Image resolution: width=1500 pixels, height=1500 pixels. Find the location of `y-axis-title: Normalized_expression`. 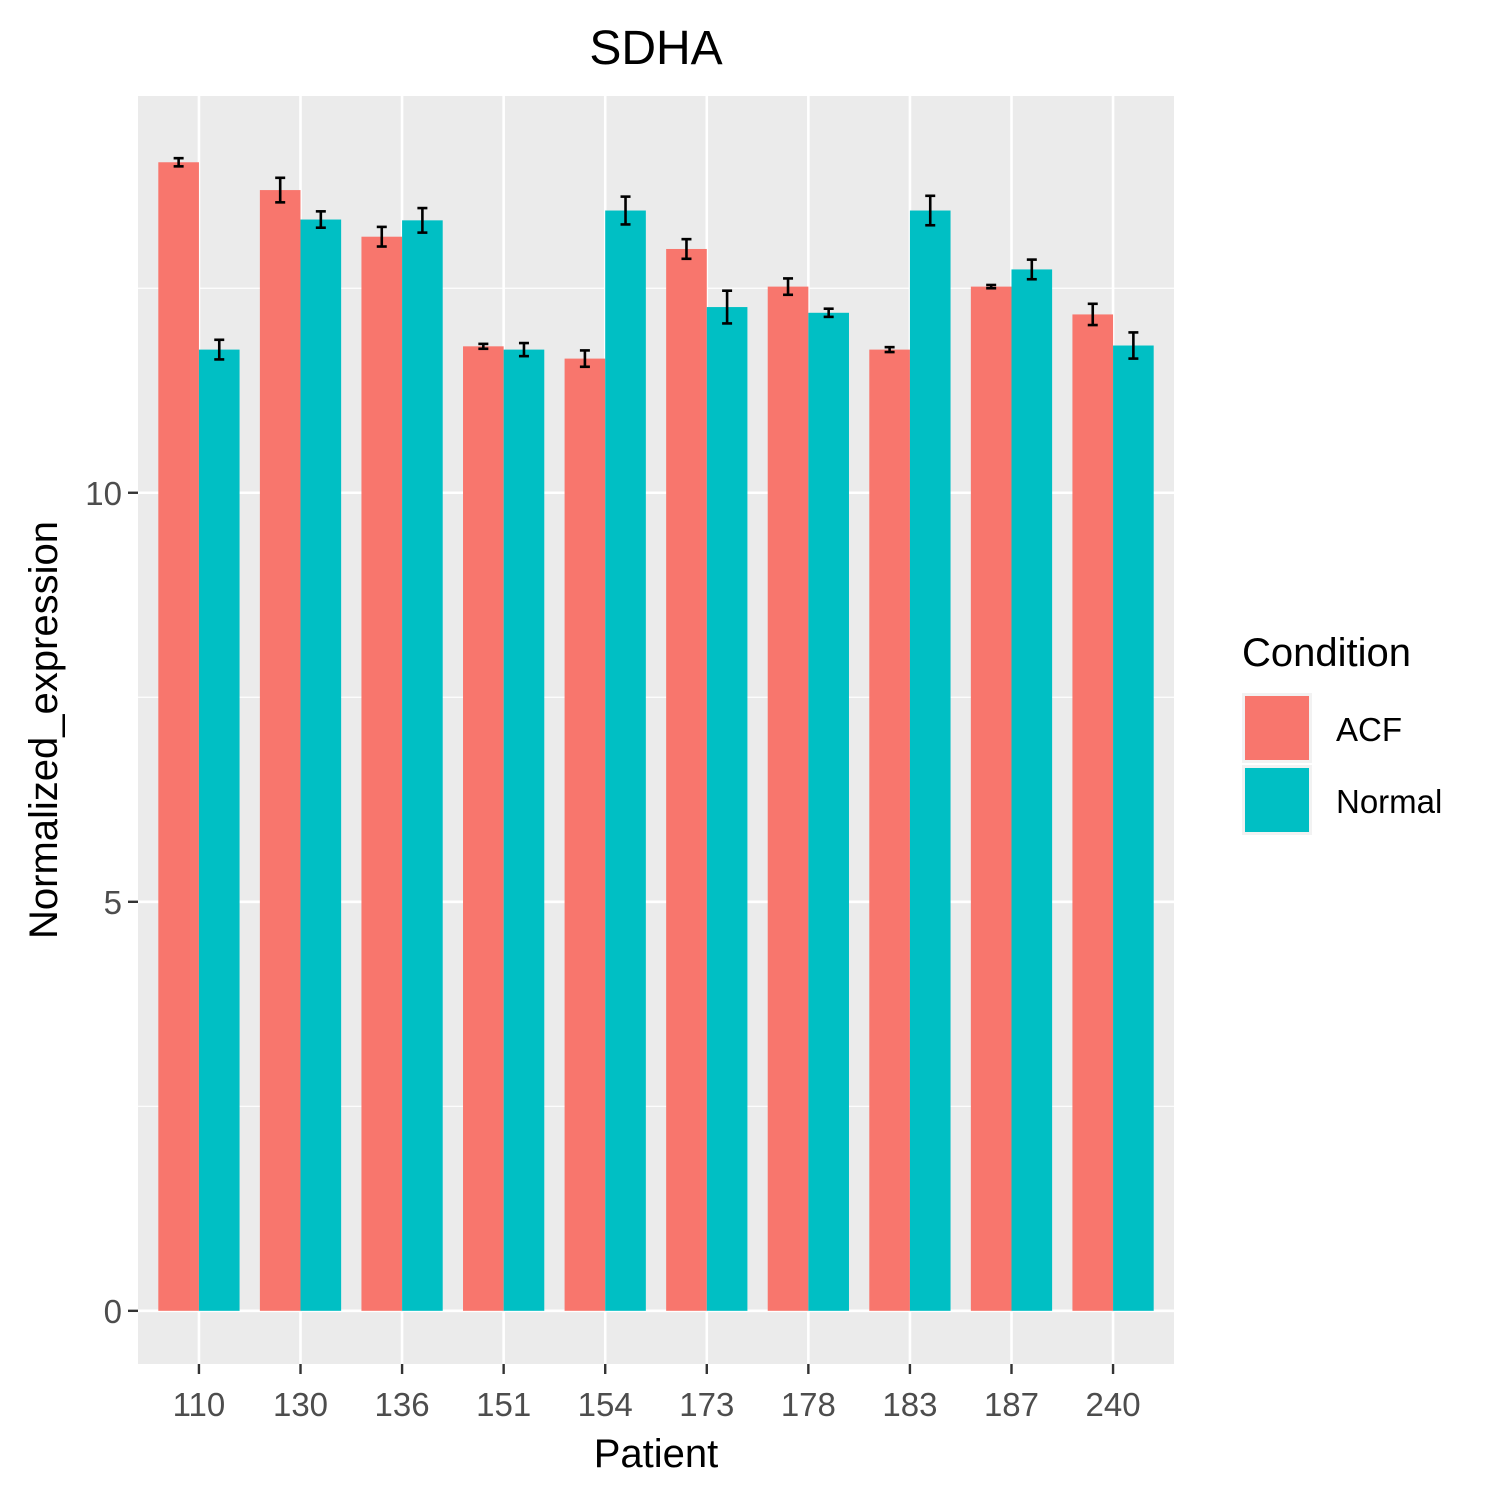

y-axis-title: Normalized_expression is located at coordinates (44, 730).